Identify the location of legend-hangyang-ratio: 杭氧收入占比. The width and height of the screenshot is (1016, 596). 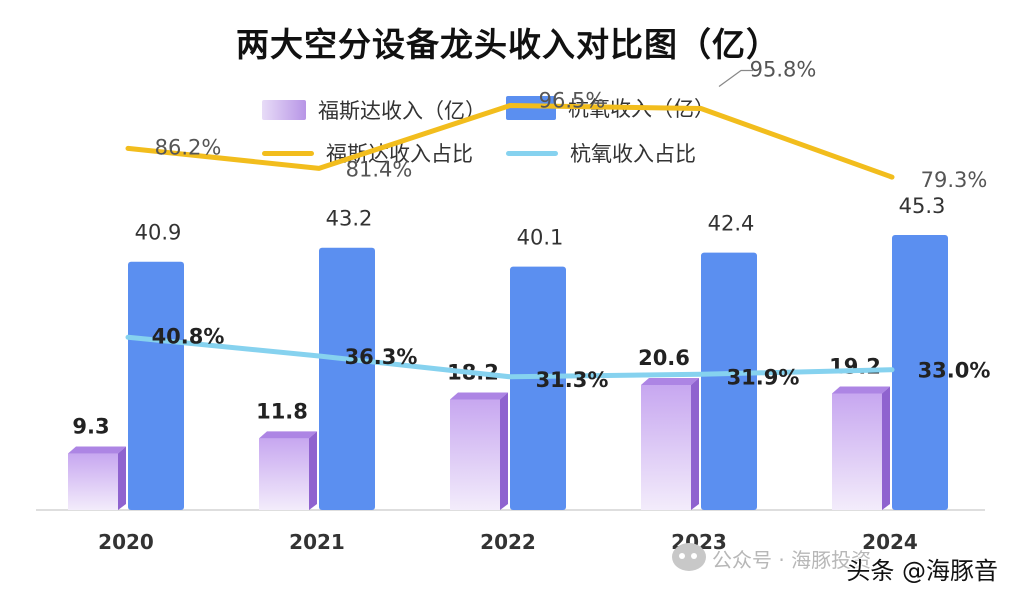
(601, 153).